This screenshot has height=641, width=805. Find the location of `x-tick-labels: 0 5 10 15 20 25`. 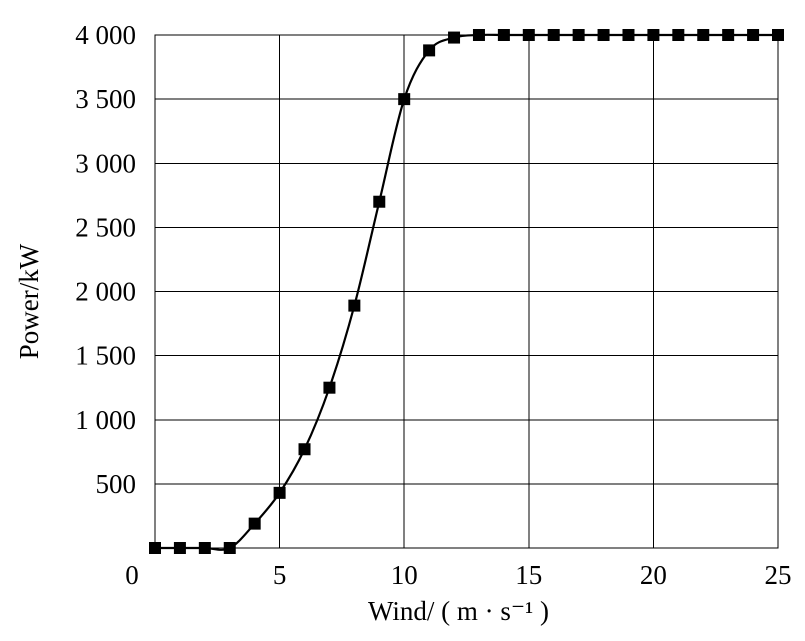

x-tick-labels: 0 5 10 15 20 25 is located at coordinates (458, 575).